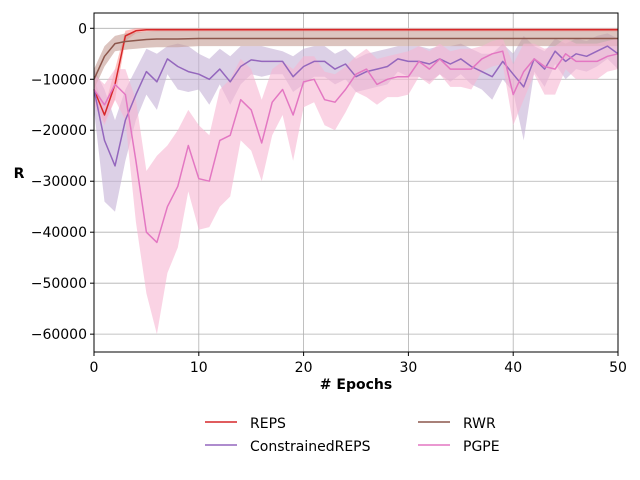  What do you see at coordinates (355, 58) in the screenshot?
I see `rwr-line` at bounding box center [355, 58].